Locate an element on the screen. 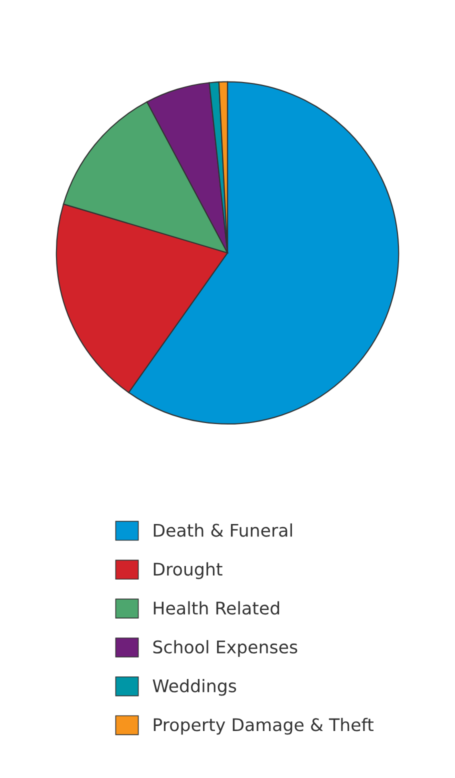 The width and height of the screenshot is (455, 778). legend-label: Death & Funeral is located at coordinates (223, 530).